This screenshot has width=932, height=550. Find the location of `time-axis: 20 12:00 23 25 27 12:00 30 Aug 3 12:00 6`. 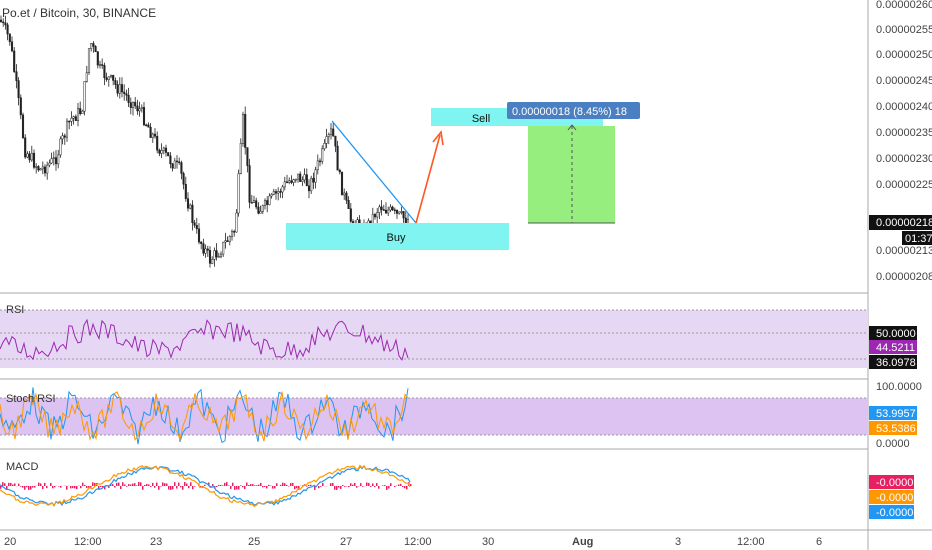

time-axis: 20 12:00 23 25 27 12:00 30 Aug 3 12:00 6 is located at coordinates (413, 542).